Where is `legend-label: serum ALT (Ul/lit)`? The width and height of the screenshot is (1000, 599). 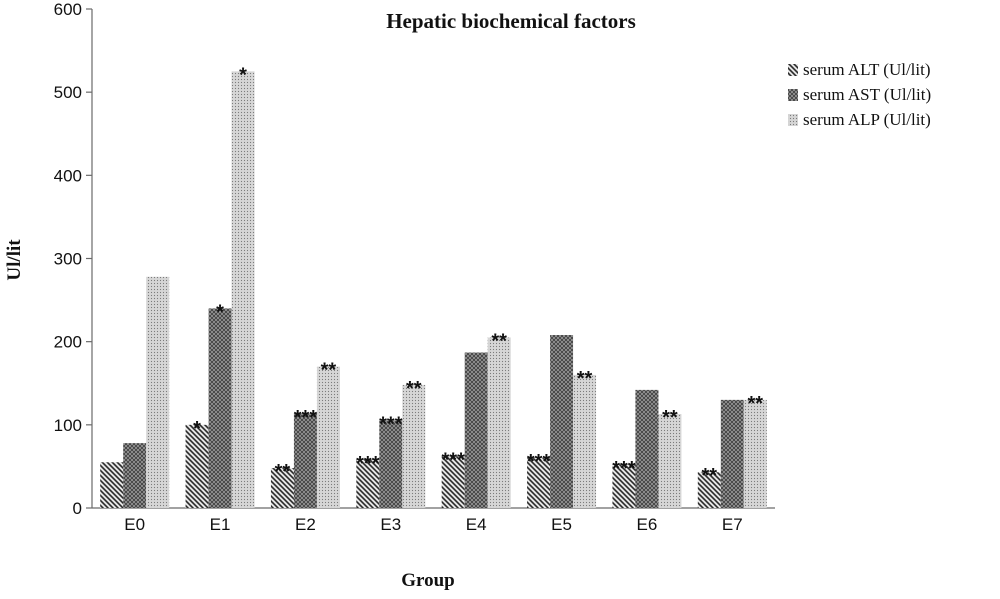 legend-label: serum ALT (Ul/lit) is located at coordinates (867, 69).